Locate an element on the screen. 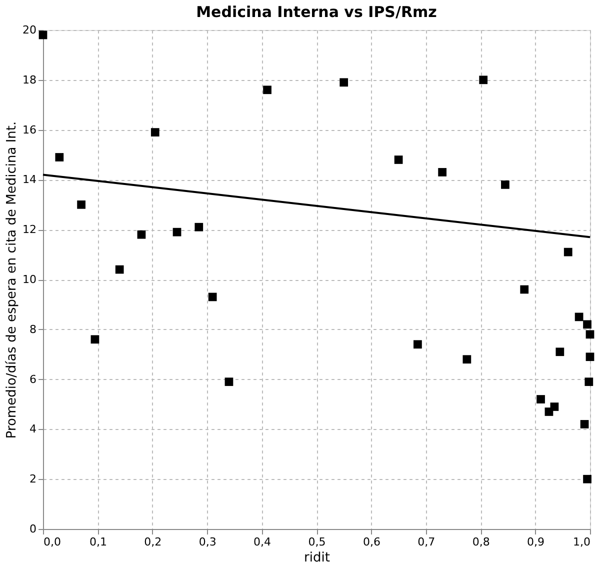  y-tick-label: 14 is located at coordinates (29, 179).